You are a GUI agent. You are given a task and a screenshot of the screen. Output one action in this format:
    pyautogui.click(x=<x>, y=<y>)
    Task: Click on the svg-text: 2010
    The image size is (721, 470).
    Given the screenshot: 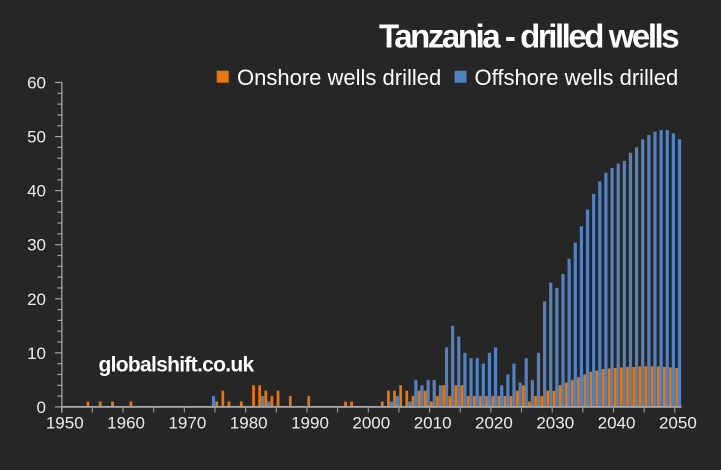 What is the action you would take?
    pyautogui.click(x=433, y=423)
    